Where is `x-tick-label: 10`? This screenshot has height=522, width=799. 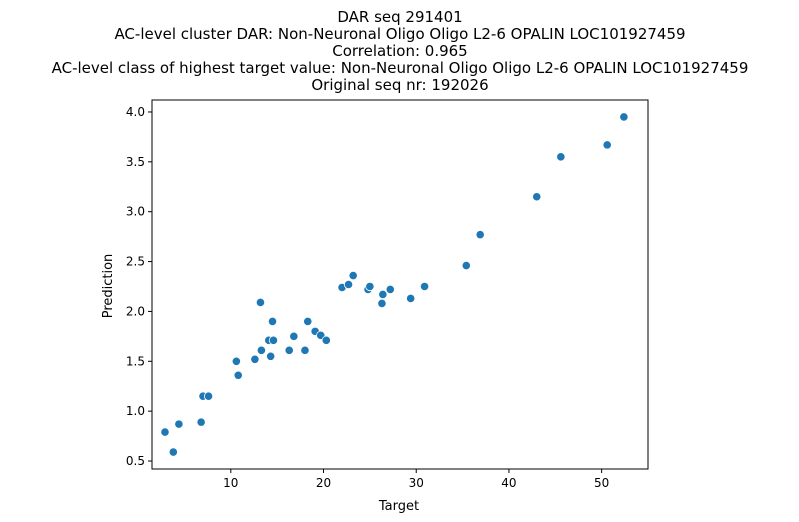
x-tick-label: 10 is located at coordinates (230, 483).